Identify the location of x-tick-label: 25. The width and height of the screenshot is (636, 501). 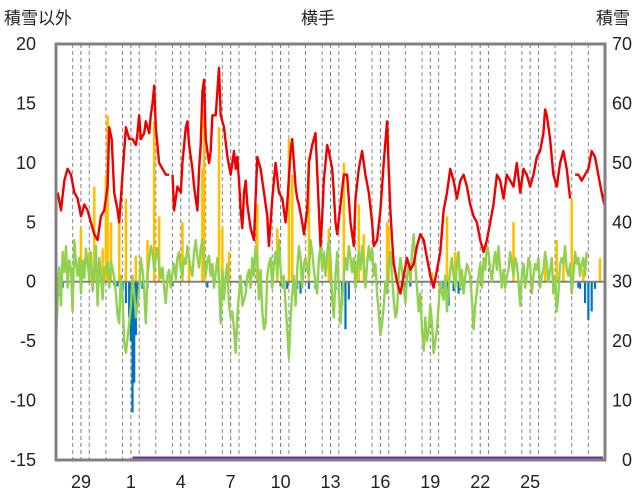
(530, 482).